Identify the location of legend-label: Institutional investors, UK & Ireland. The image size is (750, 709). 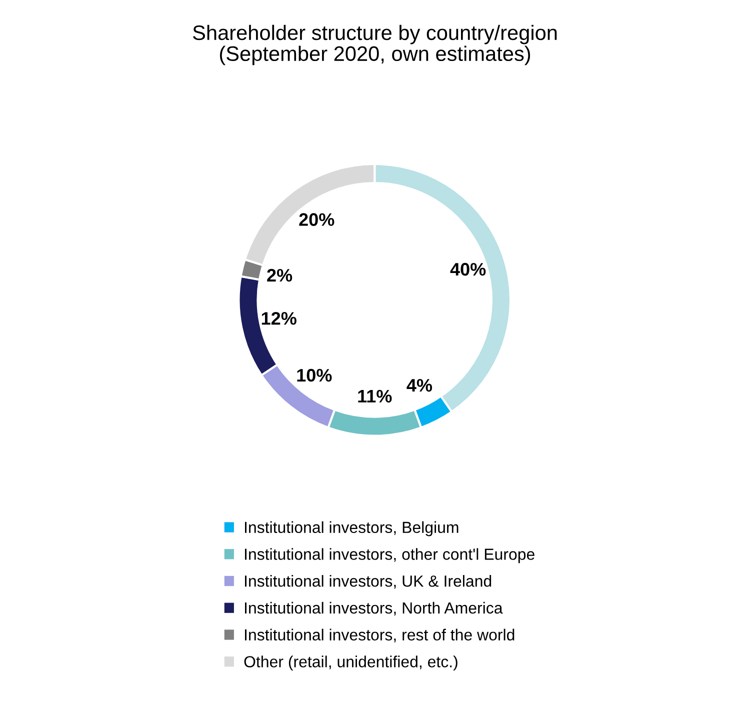
(368, 582).